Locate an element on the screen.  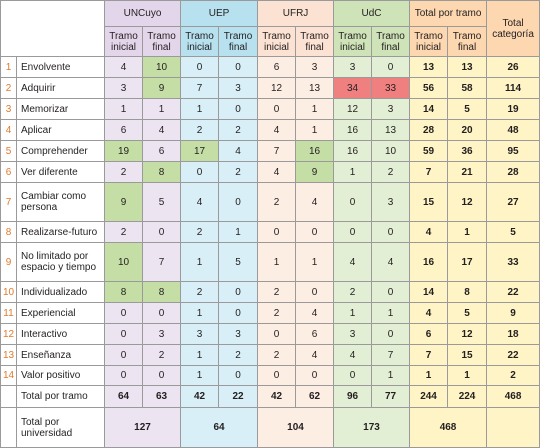
universidad-total-cell: 468 is located at coordinates (448, 427).